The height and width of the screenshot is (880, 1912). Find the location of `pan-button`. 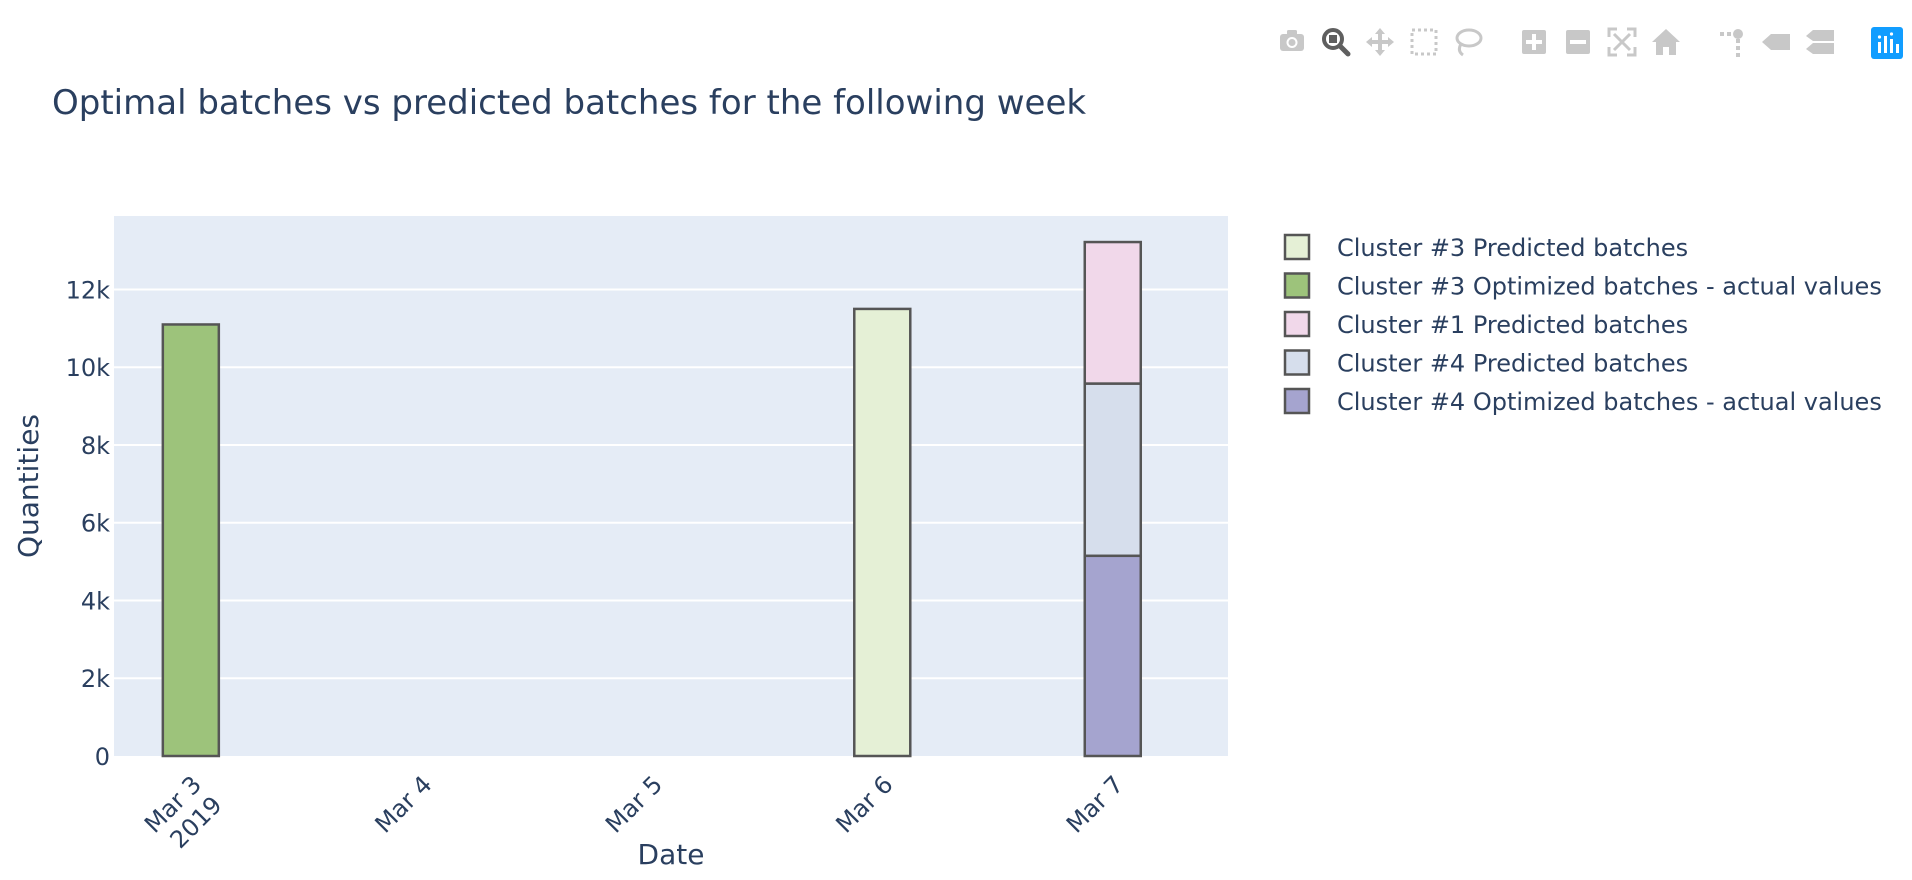

pan-button is located at coordinates (1380, 42).